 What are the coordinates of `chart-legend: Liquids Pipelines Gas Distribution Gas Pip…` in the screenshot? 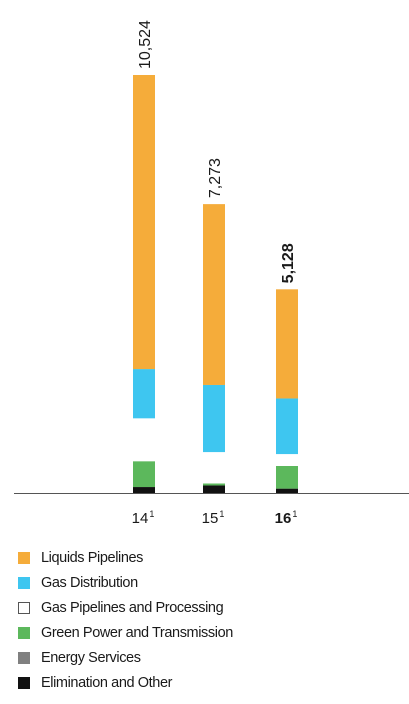 It's located at (125, 620).